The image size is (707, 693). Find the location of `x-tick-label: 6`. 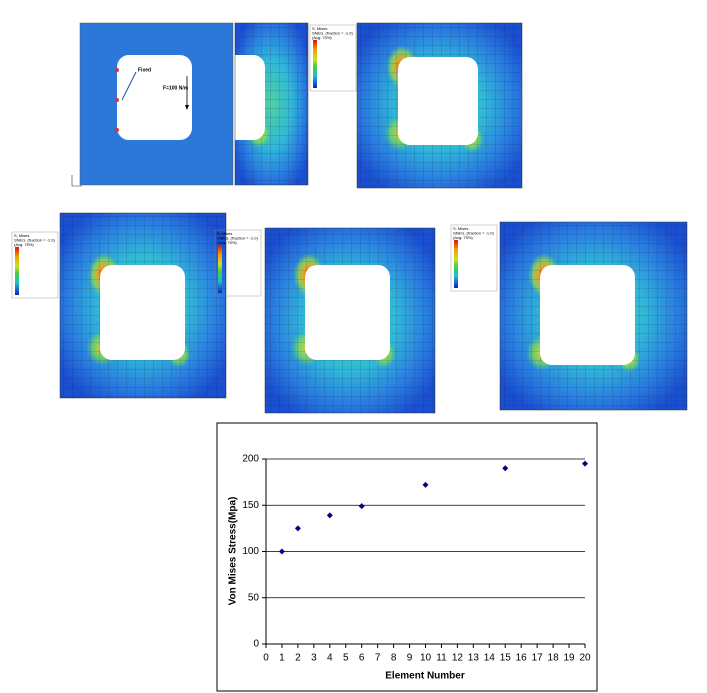

x-tick-label: 6 is located at coordinates (362, 658).